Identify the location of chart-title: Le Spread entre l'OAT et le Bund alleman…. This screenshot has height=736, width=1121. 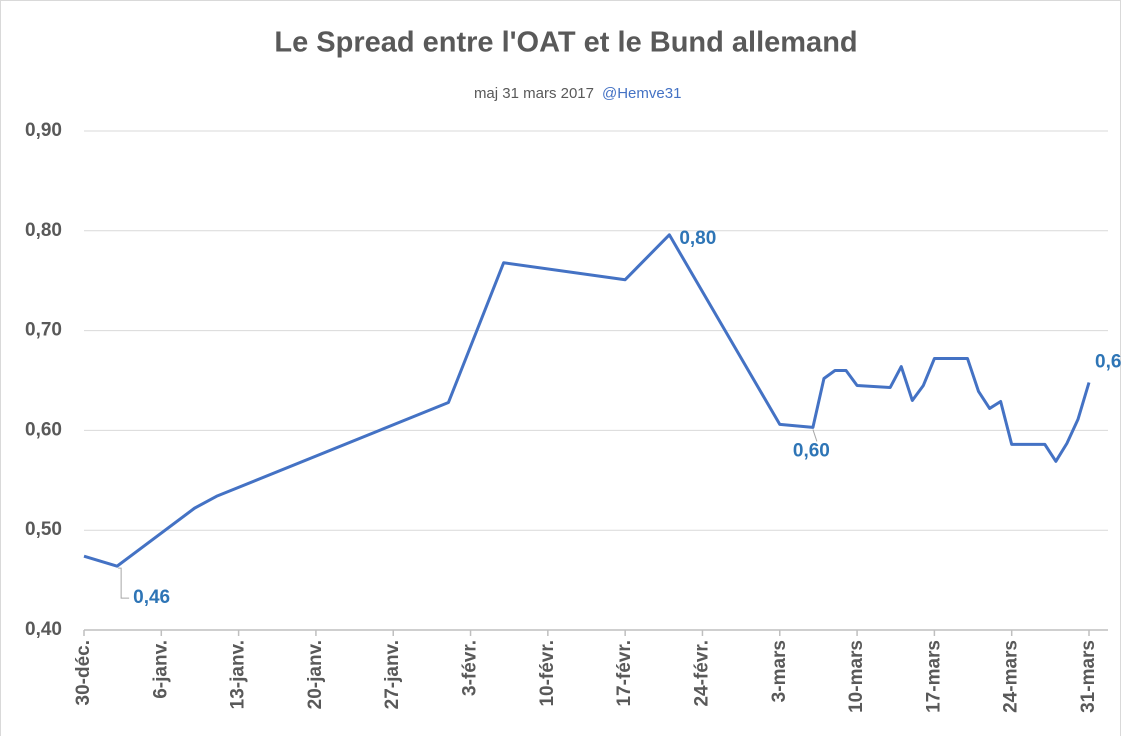
(565, 43).